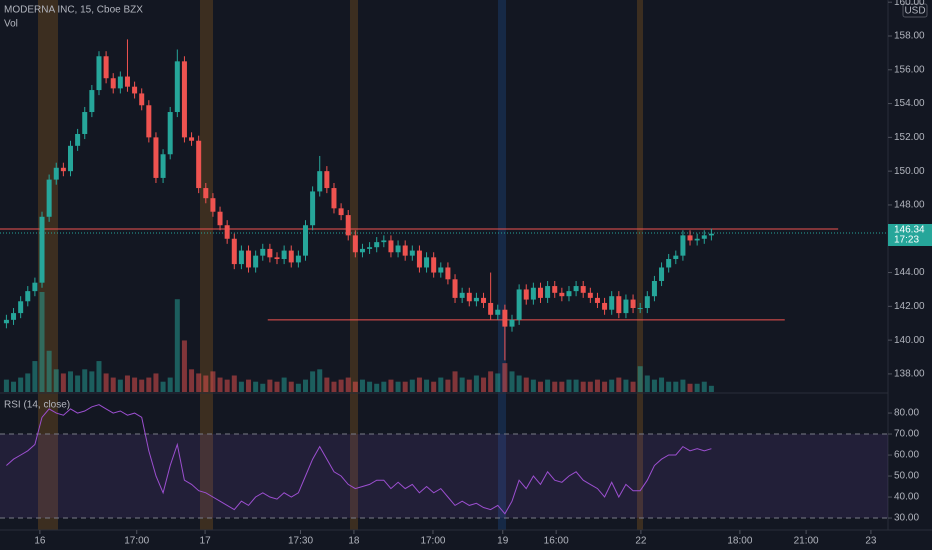  What do you see at coordinates (556, 541) in the screenshot?
I see `x-tick-label: 16:00` at bounding box center [556, 541].